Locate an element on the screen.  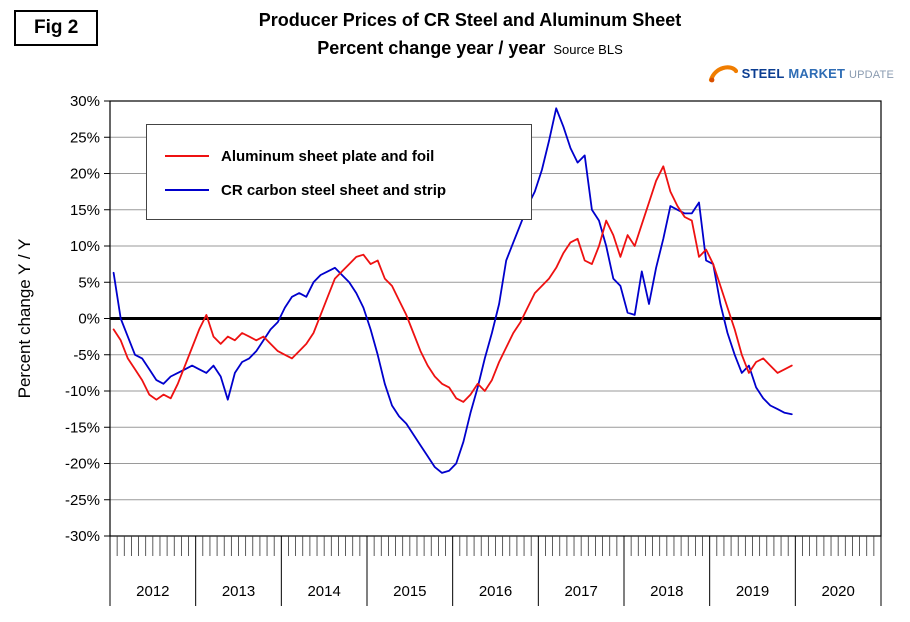
legend-entry-cr-steel: CR carbon steel sheet and strip is located at coordinates (339, 190).